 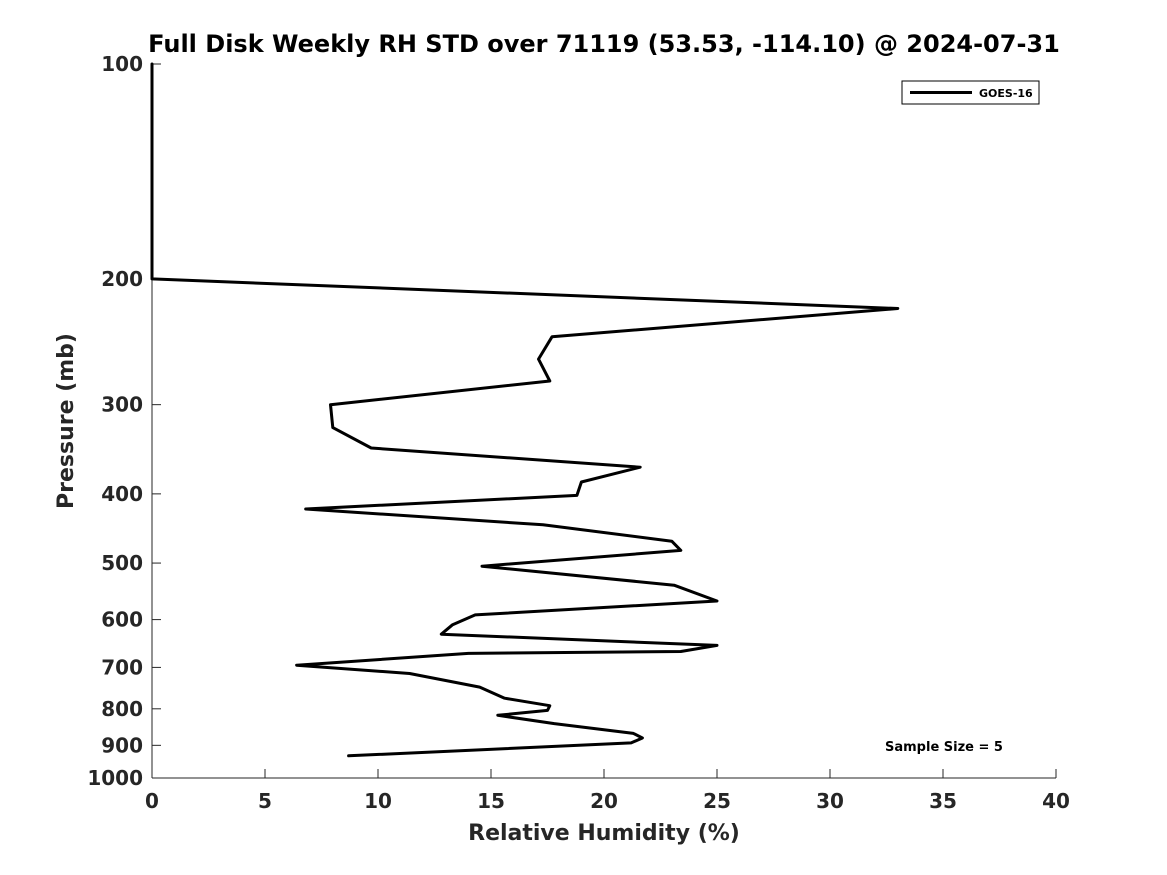 I want to click on y-tick-label: 800, so click(x=122, y=709).